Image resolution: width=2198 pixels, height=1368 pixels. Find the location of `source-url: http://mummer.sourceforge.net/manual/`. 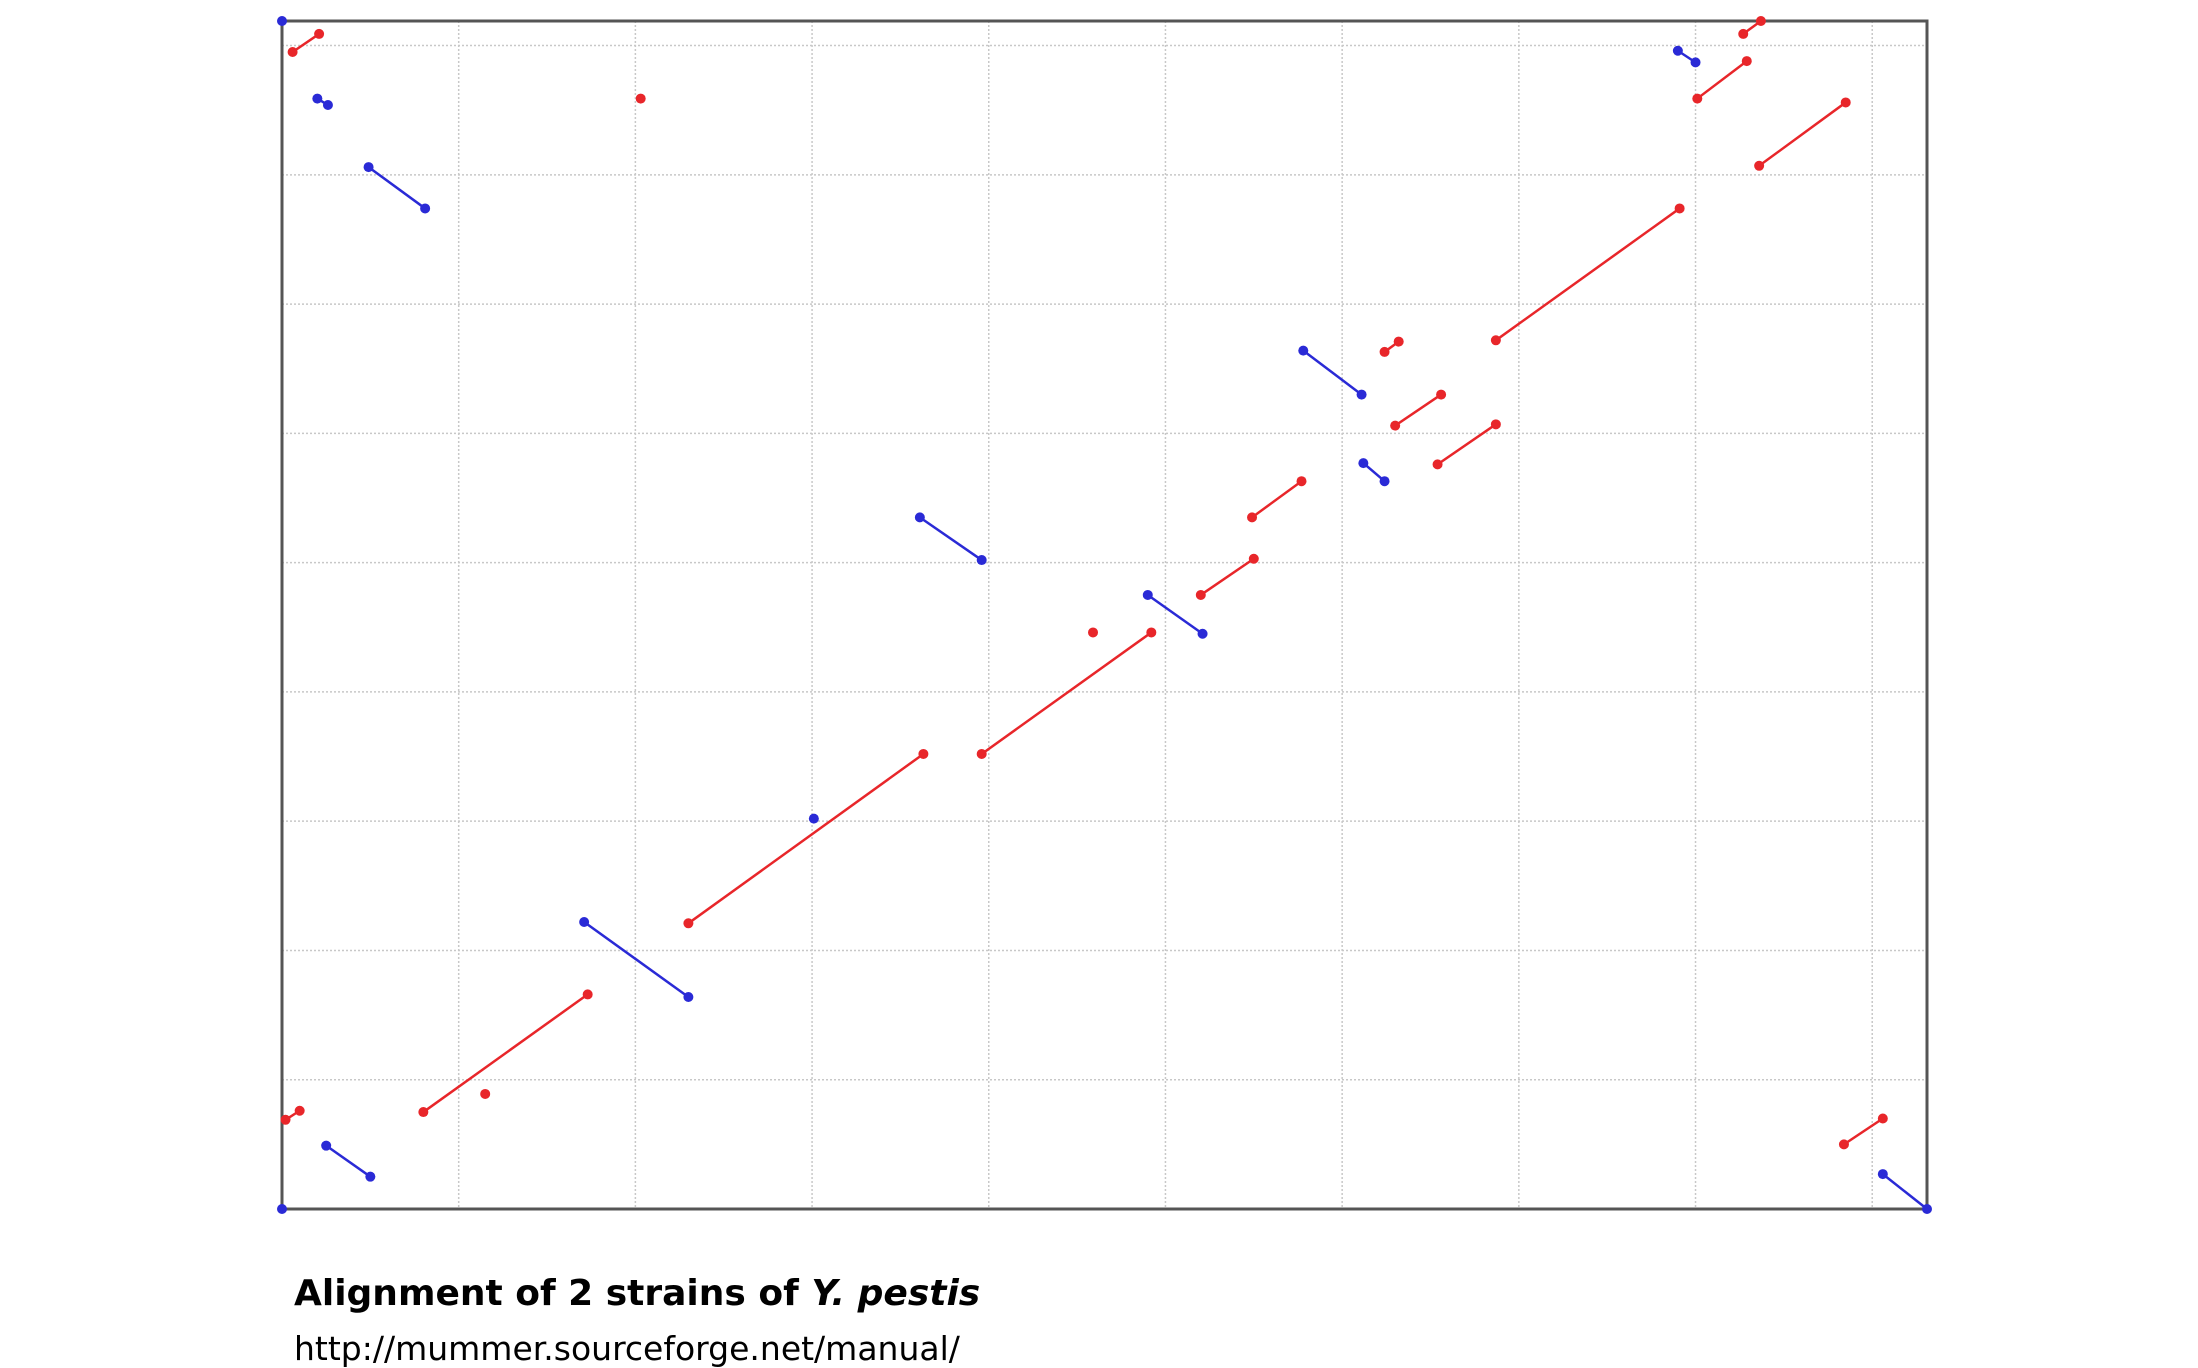

source-url: http://mummer.sourceforge.net/manual/ is located at coordinates (627, 1348).